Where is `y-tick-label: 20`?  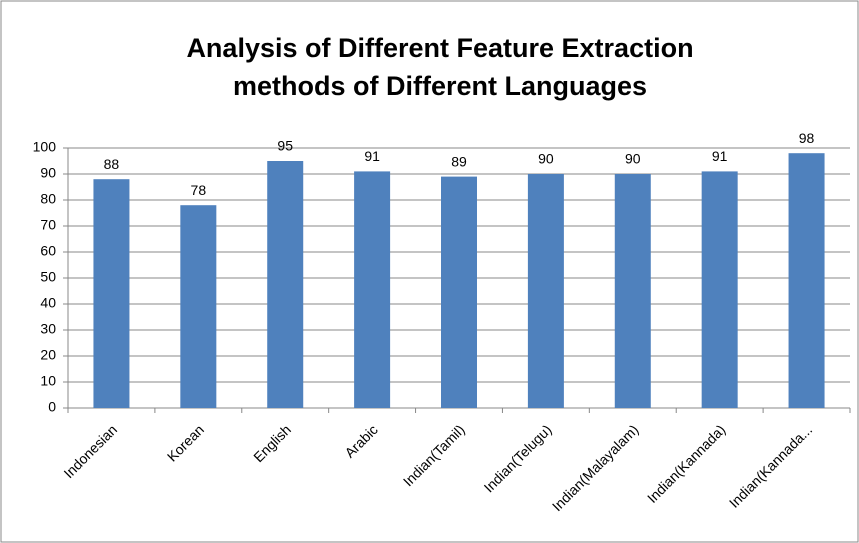 y-tick-label: 20 is located at coordinates (48, 355).